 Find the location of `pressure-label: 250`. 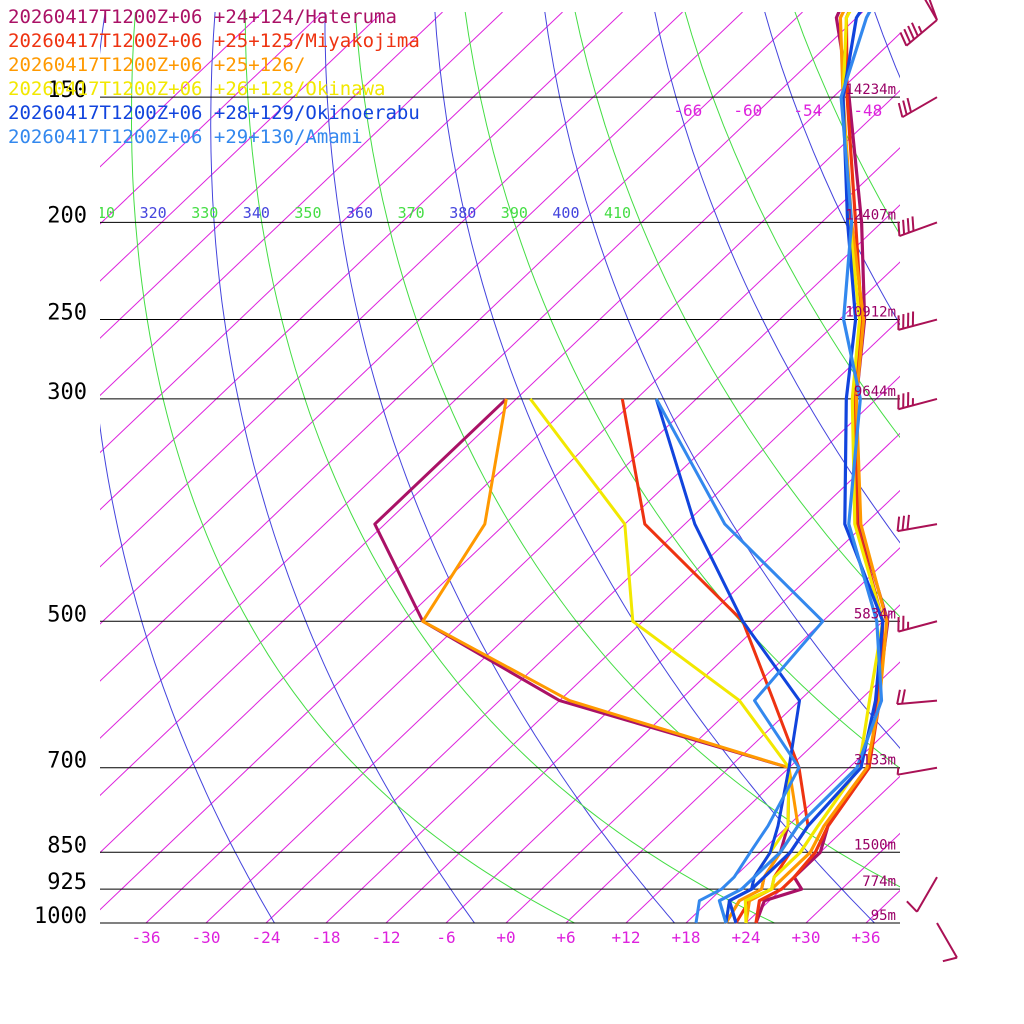

pressure-label: 250 is located at coordinates (67, 313).